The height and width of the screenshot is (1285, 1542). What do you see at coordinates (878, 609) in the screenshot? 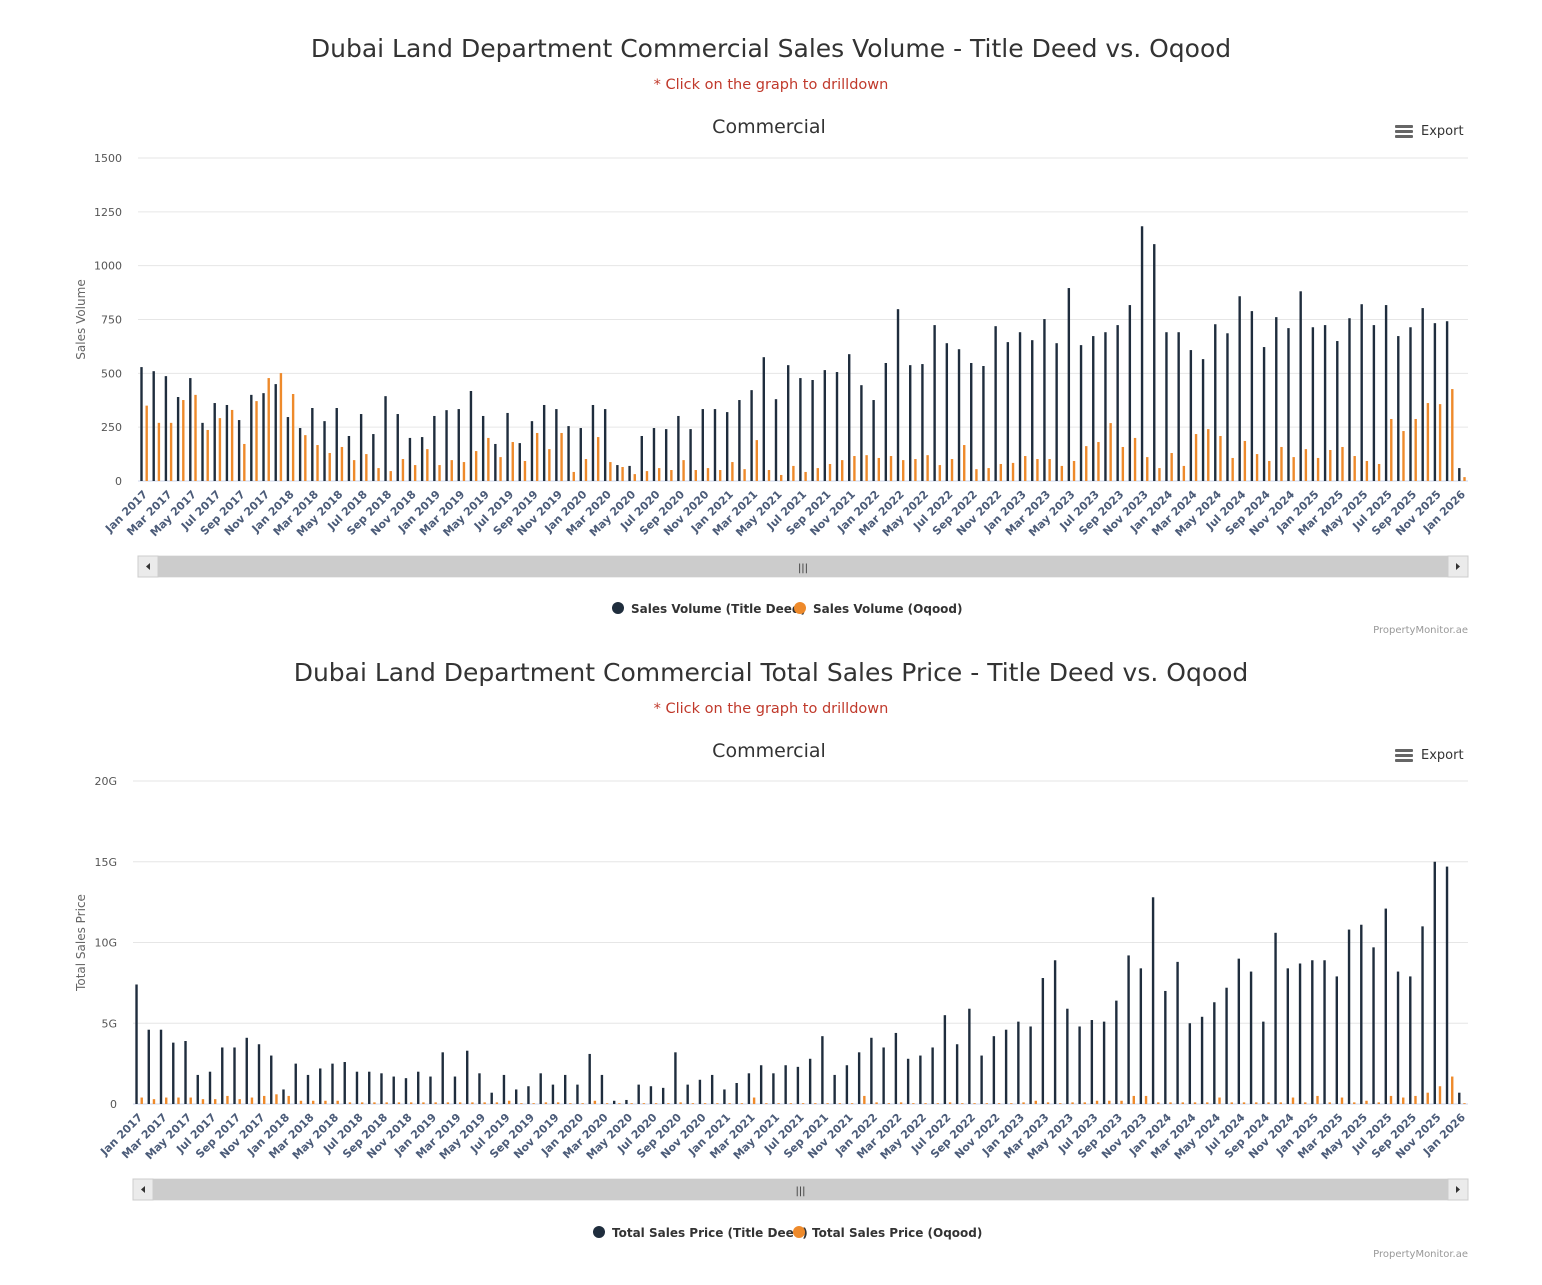
I see `legend-item: Sales Volume (Oqood)` at bounding box center [878, 609].